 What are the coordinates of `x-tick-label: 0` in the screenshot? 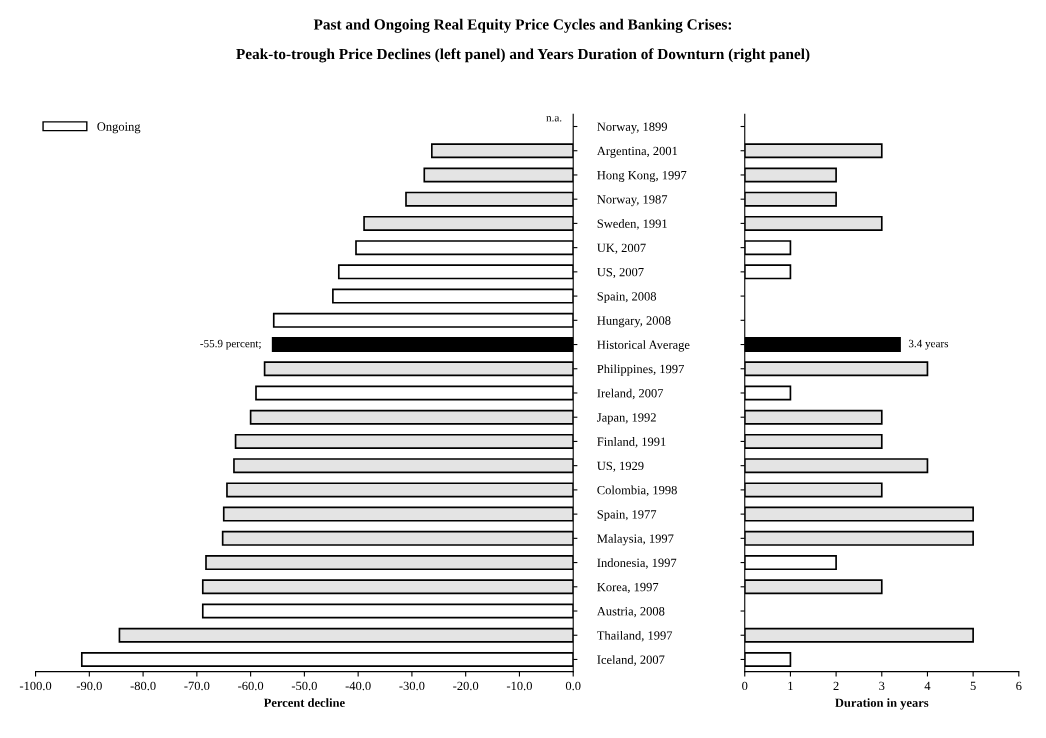 It's located at (745, 686).